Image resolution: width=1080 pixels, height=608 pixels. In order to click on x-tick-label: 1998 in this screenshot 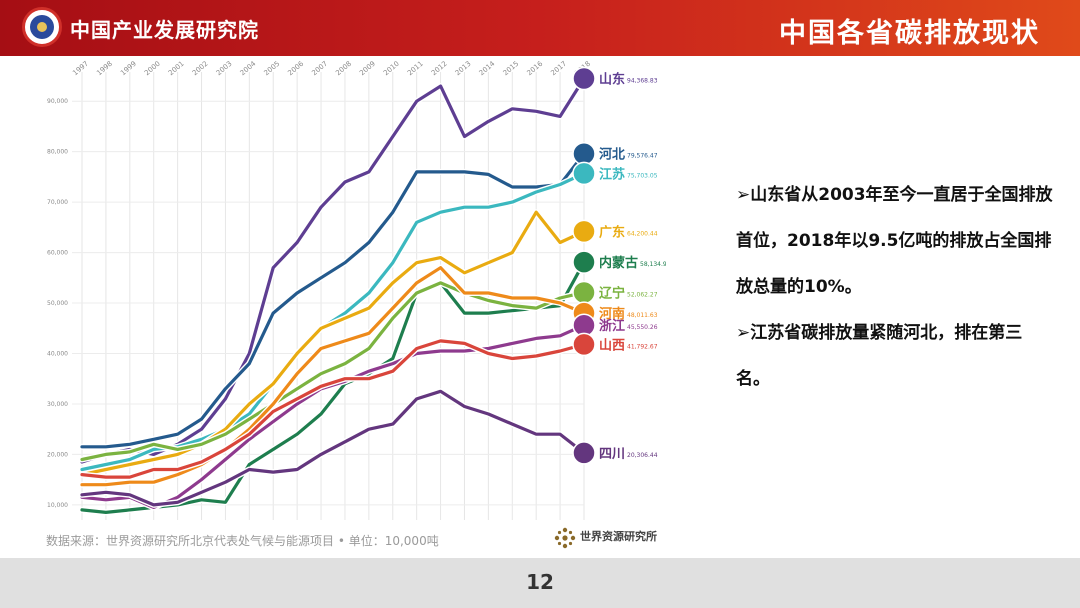, I will do `click(104, 69)`.